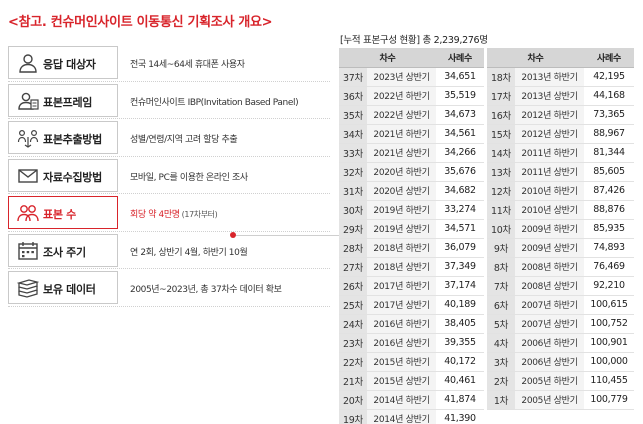 The height and width of the screenshot is (424, 643). What do you see at coordinates (353, 229) in the screenshot?
I see `round-cell: 29차` at bounding box center [353, 229].